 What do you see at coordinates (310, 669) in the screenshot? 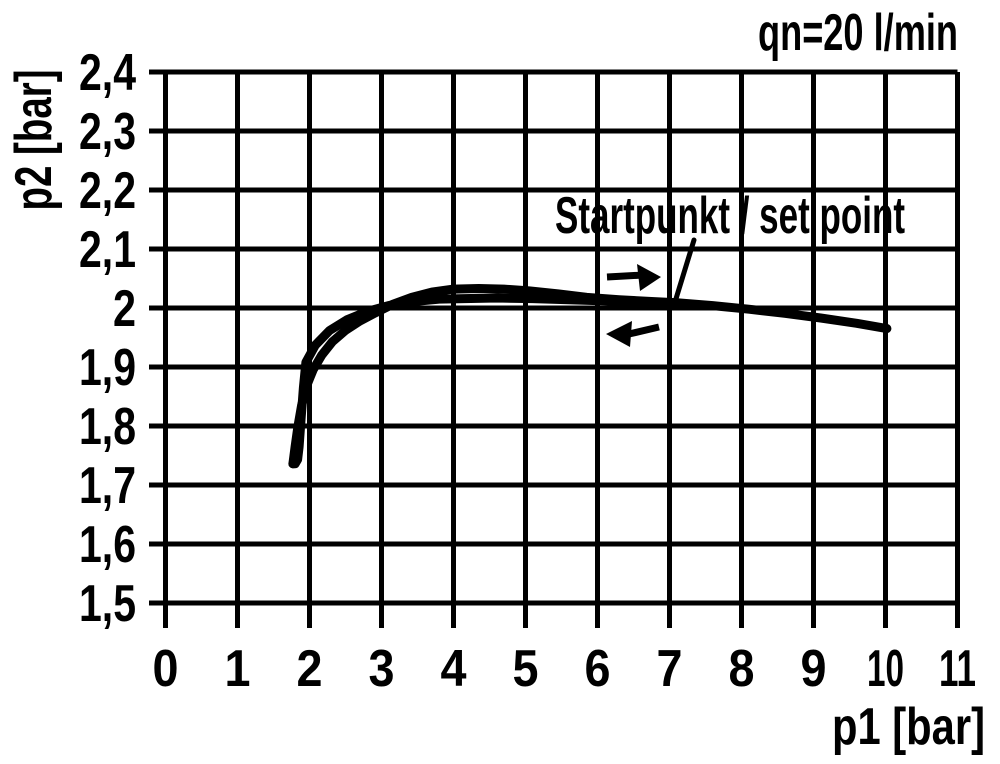
I see `x-tick-label: 2` at bounding box center [310, 669].